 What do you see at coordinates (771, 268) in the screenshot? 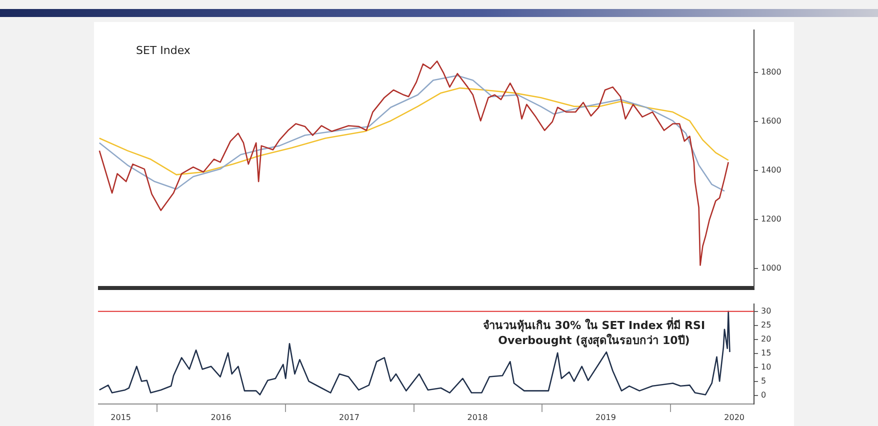
I see `y-tick-label: 1000` at bounding box center [771, 268].